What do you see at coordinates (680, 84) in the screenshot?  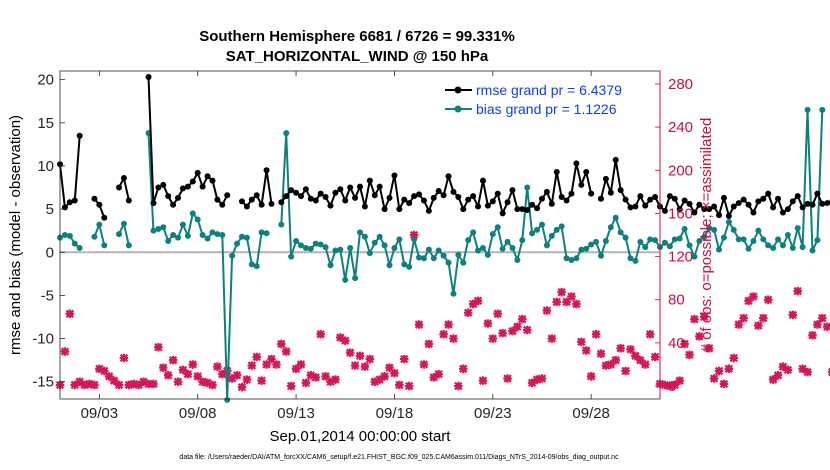 I see `y-tick-label-right: 280` at bounding box center [680, 84].